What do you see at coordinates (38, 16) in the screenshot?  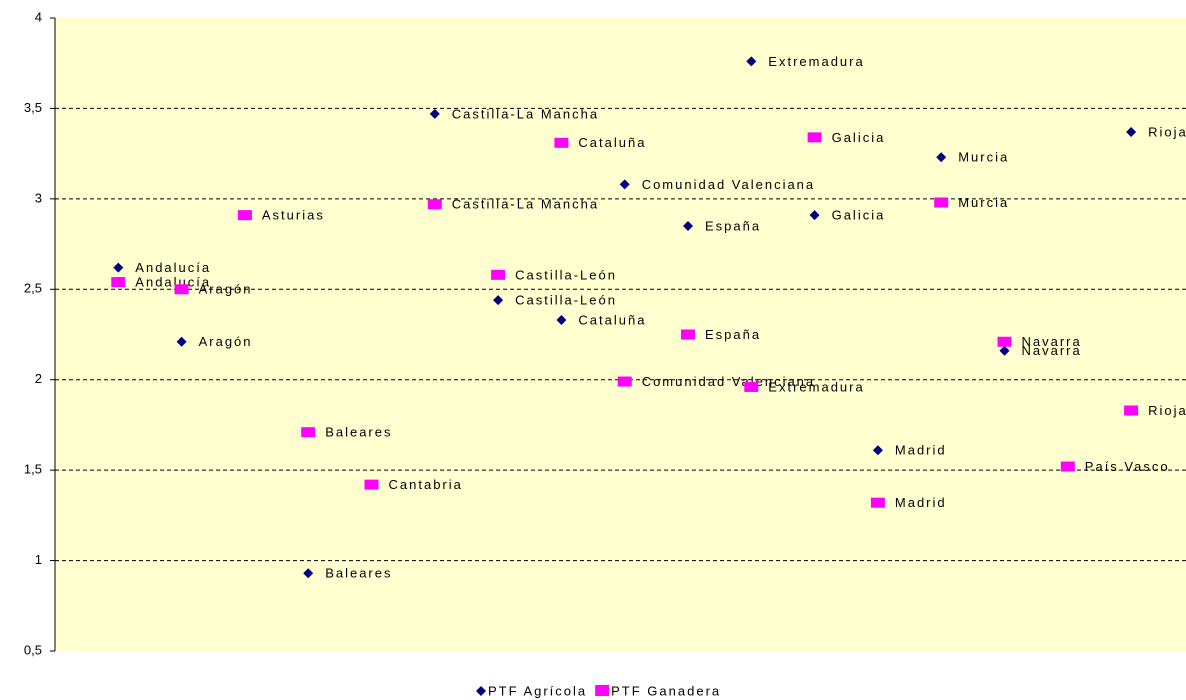 I see `y-tick-label: 4` at bounding box center [38, 16].